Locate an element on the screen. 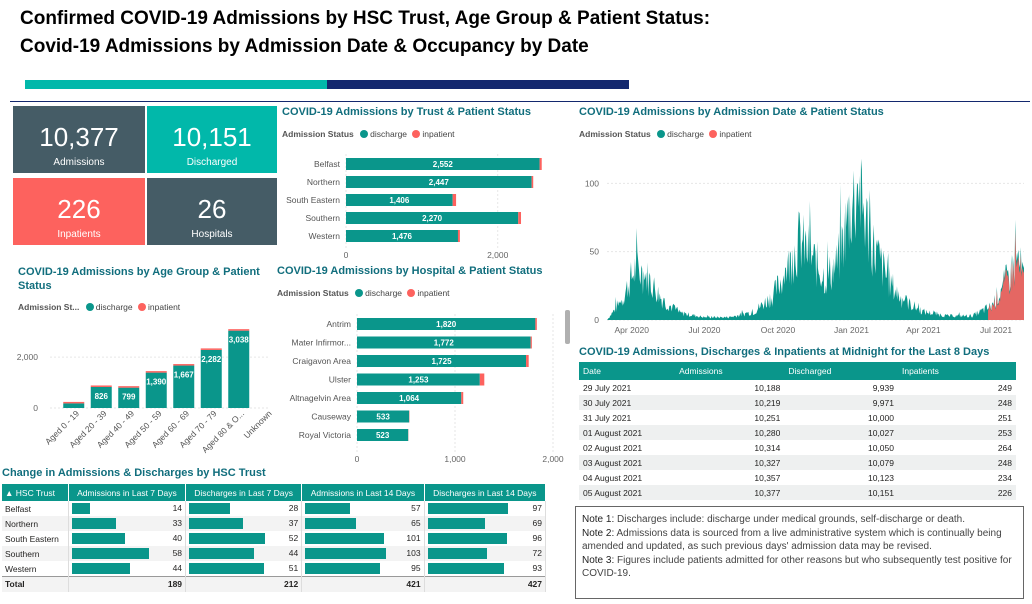  legend-label: Admission Status is located at coordinates (313, 293).